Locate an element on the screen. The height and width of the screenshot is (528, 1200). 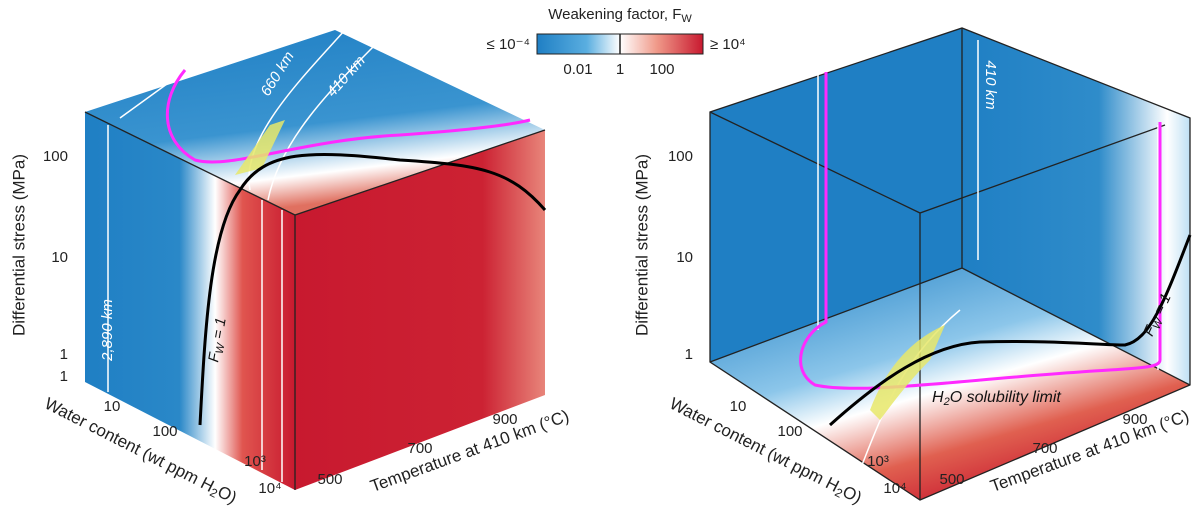
colorbar-min-label: ≤ 10⁻⁴ is located at coordinates (508, 44).